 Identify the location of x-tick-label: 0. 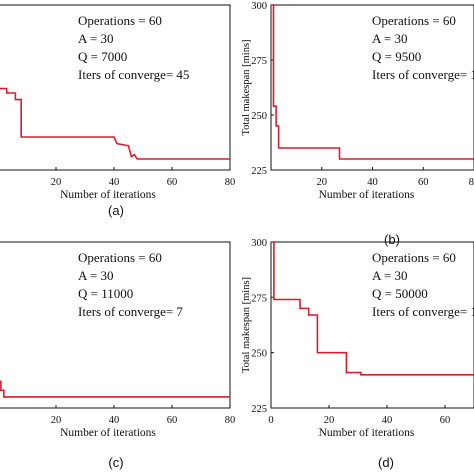
(270, 420).